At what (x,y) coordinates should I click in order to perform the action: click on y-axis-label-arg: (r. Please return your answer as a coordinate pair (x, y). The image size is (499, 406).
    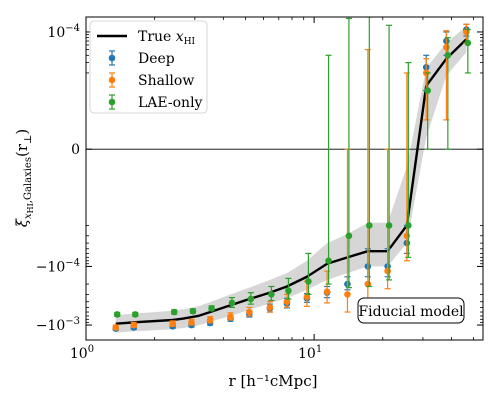
    Looking at the image, I should click on (22, 150).